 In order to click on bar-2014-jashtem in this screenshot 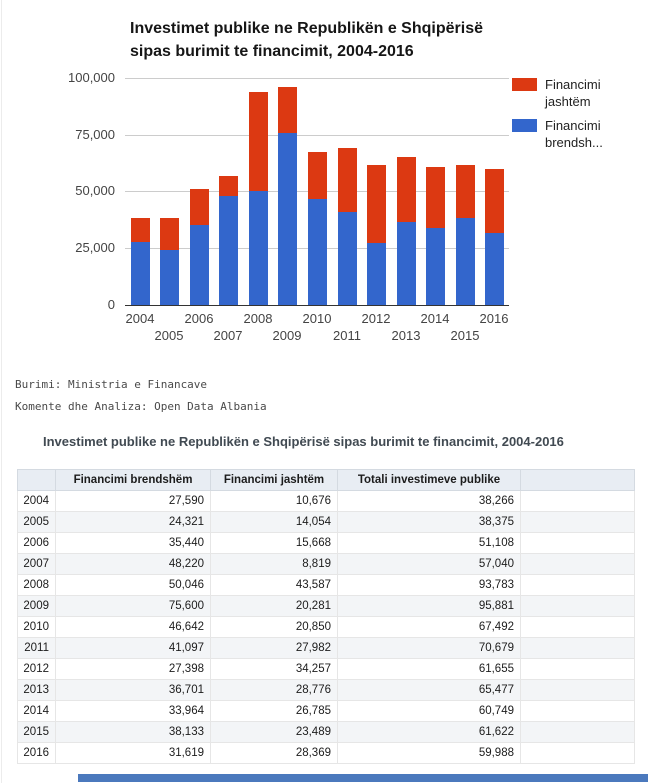, I will do `click(435, 197)`.